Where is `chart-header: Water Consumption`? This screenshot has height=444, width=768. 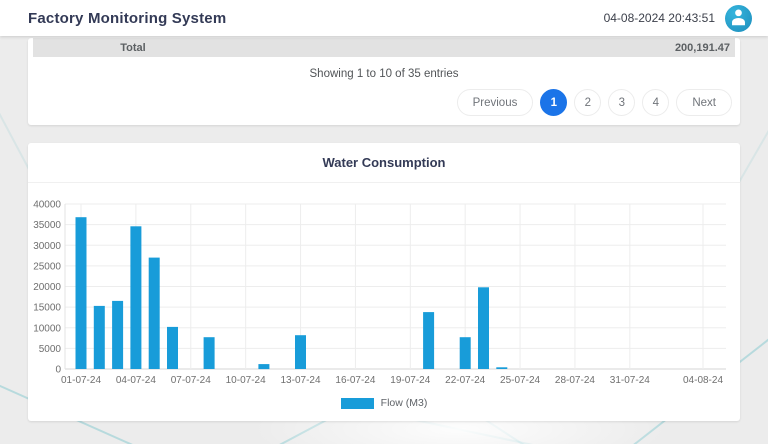 chart-header: Water Consumption is located at coordinates (384, 163).